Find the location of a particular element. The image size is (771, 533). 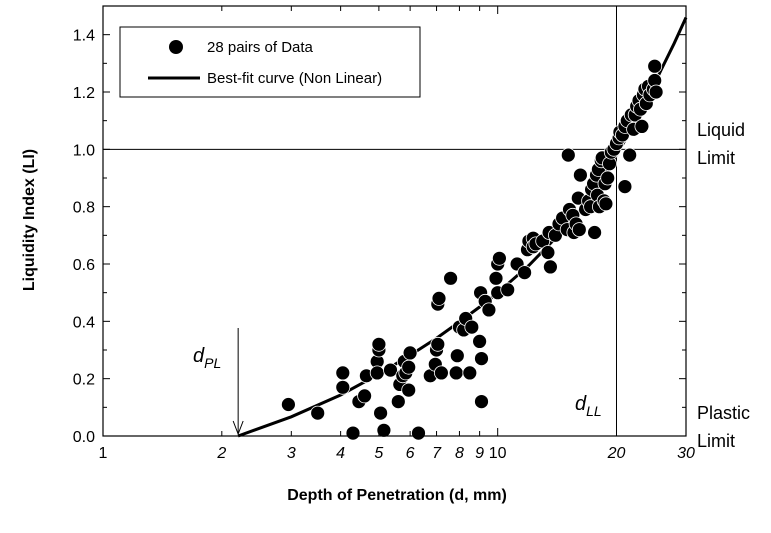

plastic-limit-label-line1: Plastic is located at coordinates (723, 413).